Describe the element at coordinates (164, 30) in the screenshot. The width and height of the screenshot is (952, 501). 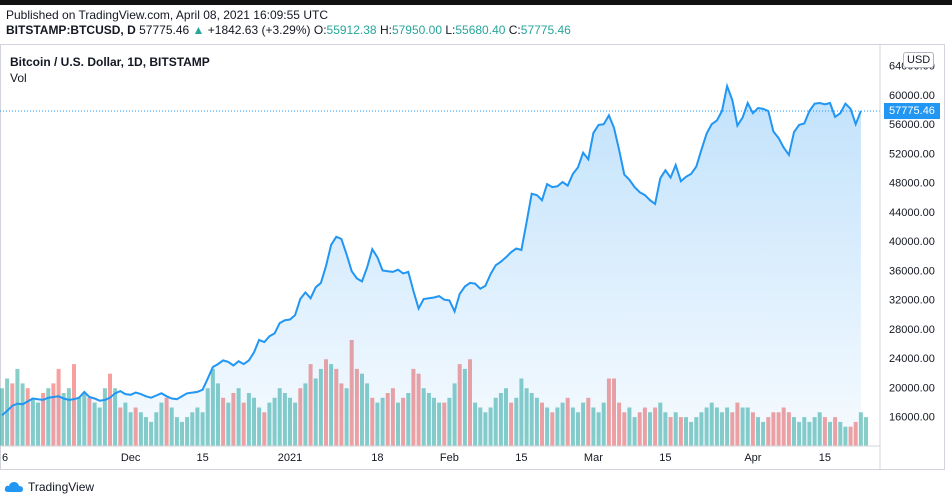
I see `price-value: 57775.46` at that location.